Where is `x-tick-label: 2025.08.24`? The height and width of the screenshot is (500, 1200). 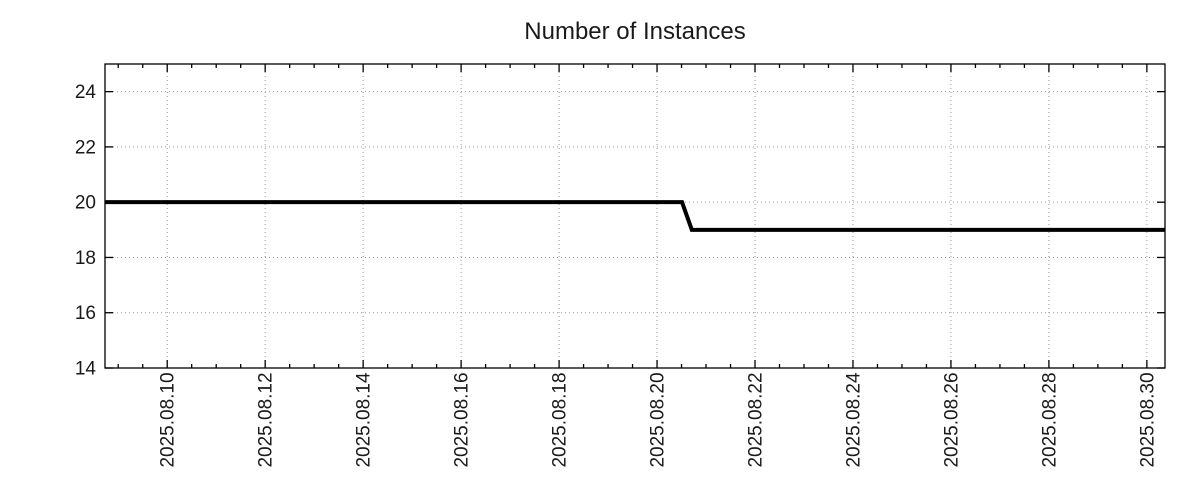
x-tick-label: 2025.08.24 is located at coordinates (853, 420).